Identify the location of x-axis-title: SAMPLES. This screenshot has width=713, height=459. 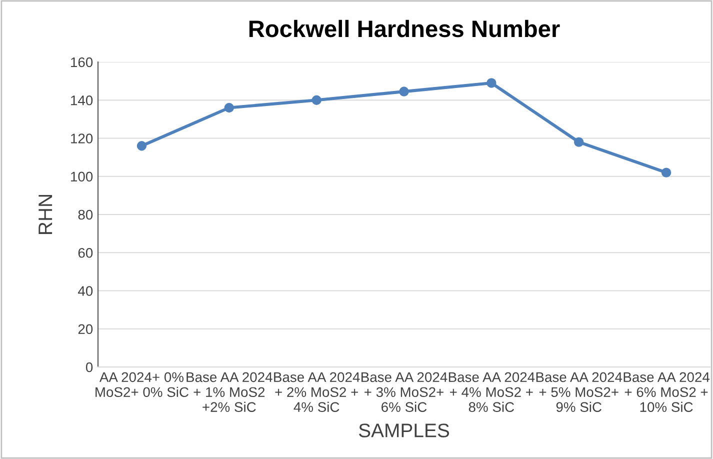
(404, 431).